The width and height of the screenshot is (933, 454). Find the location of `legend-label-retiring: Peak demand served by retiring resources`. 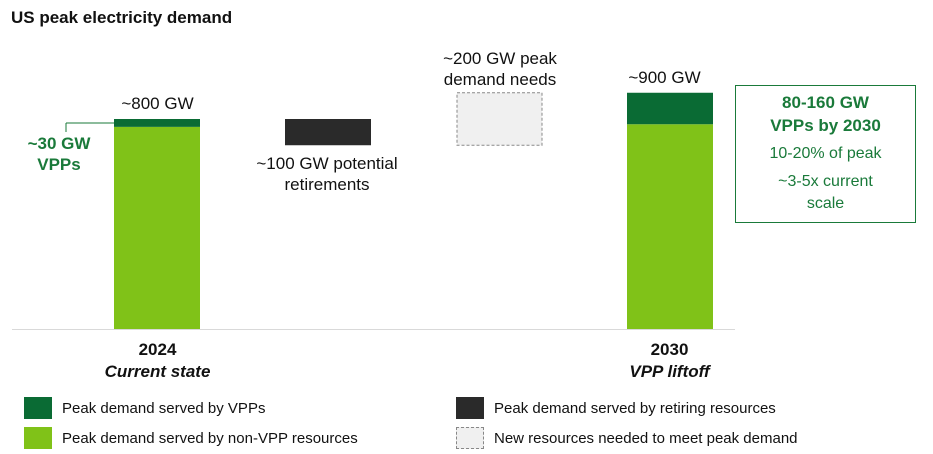

legend-label-retiring: Peak demand served by retiring resources is located at coordinates (635, 408).